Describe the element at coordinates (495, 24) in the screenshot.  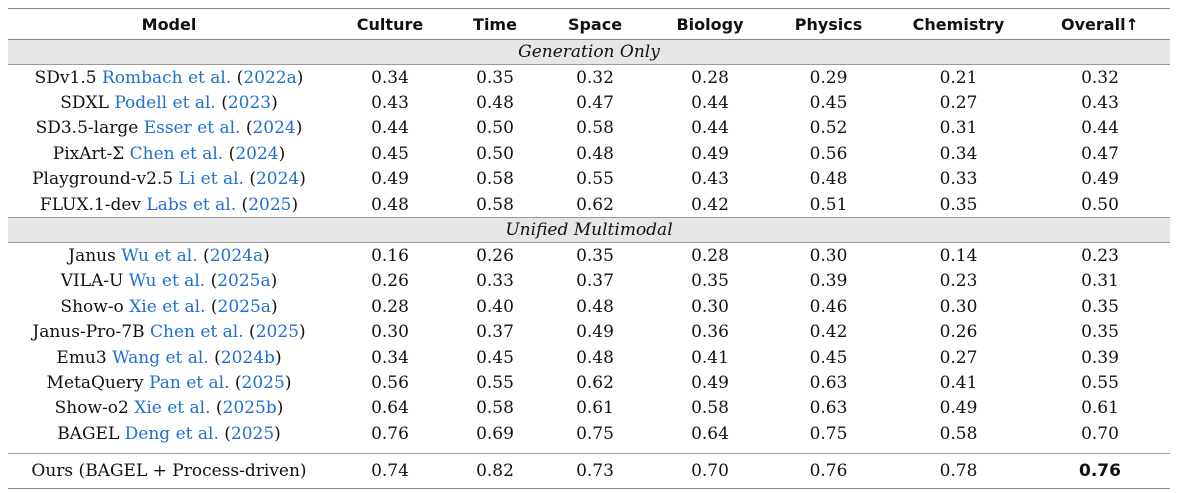
I see `header-time: Time` at that location.